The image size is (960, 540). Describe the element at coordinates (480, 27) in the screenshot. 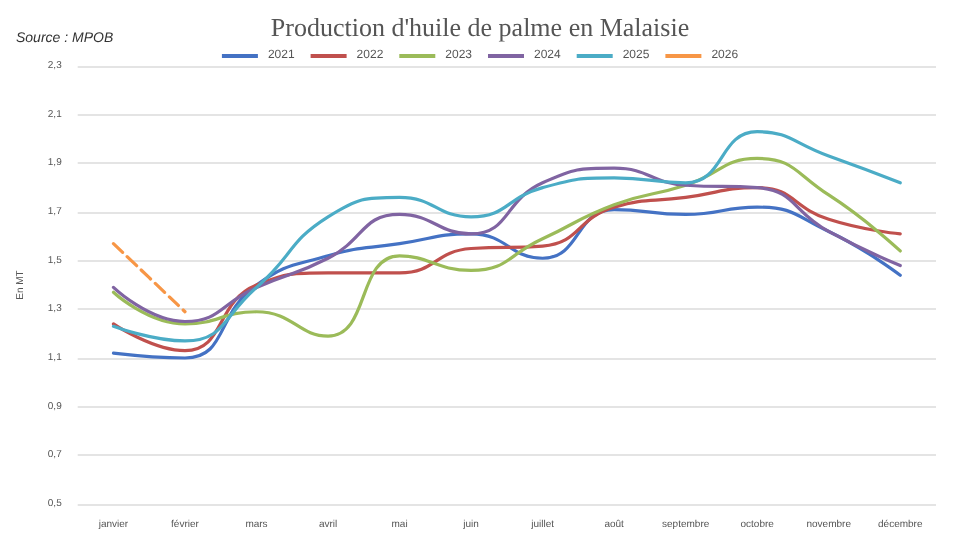

I see `chart-title: Production d'huile de palme en Malaisie` at that location.